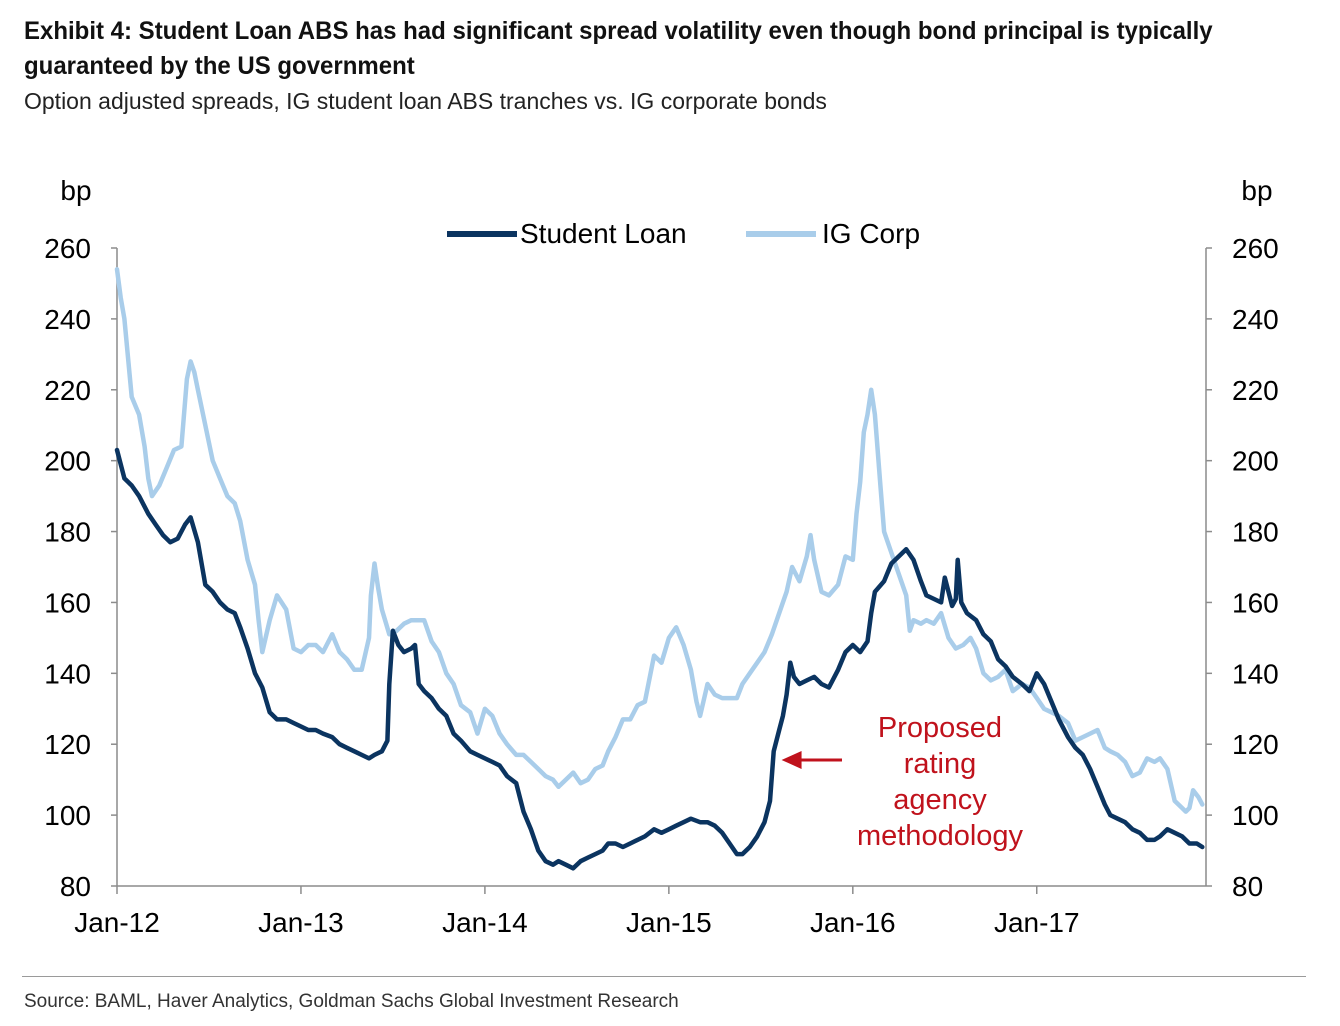 This screenshot has width=1340, height=1026. What do you see at coordinates (67, 815) in the screenshot?
I see `y-tick-label-left: 100` at bounding box center [67, 815].